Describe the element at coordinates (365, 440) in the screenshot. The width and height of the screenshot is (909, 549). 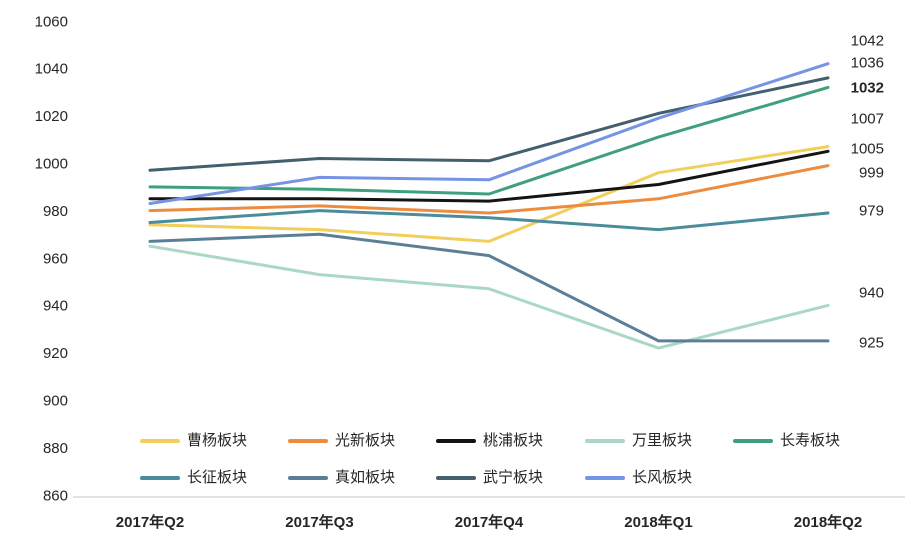
I see `legend-item-label: 光新板块` at that location.